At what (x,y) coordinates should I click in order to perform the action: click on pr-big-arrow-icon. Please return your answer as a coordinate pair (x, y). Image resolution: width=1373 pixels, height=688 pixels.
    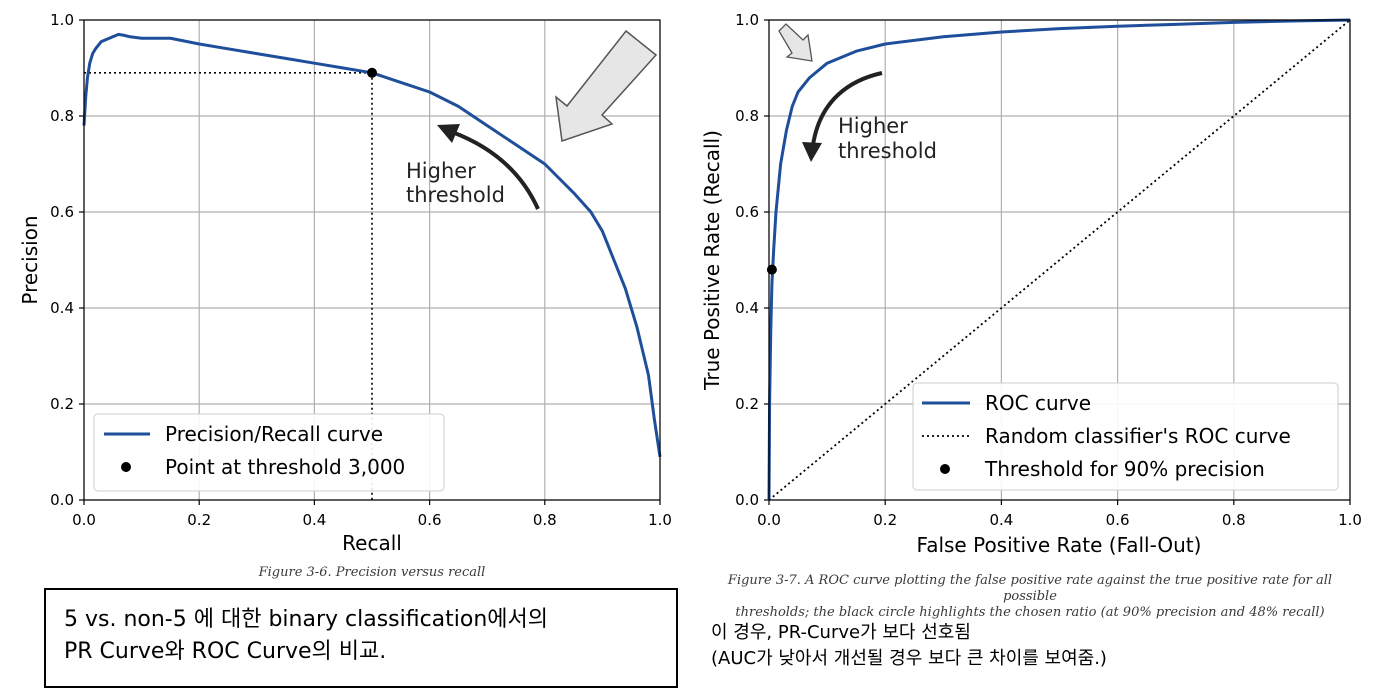
    Looking at the image, I should click on (606, 86).